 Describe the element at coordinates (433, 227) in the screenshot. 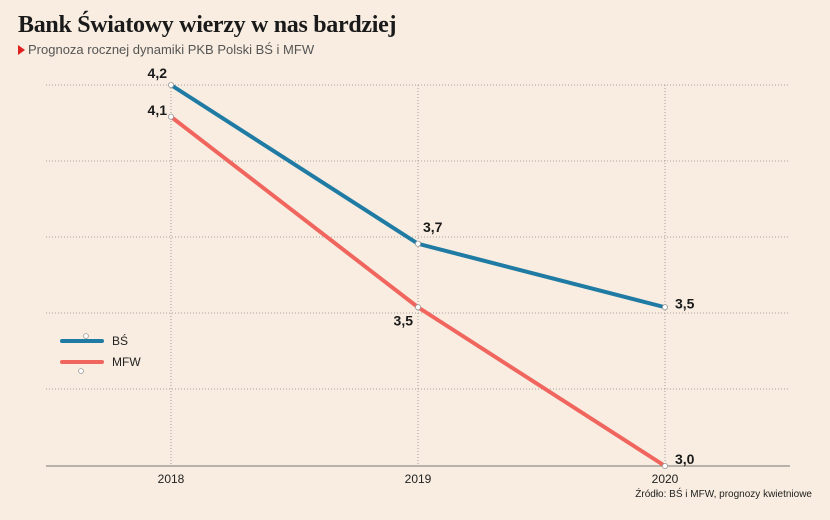

I see `data-label: 3,7` at that location.